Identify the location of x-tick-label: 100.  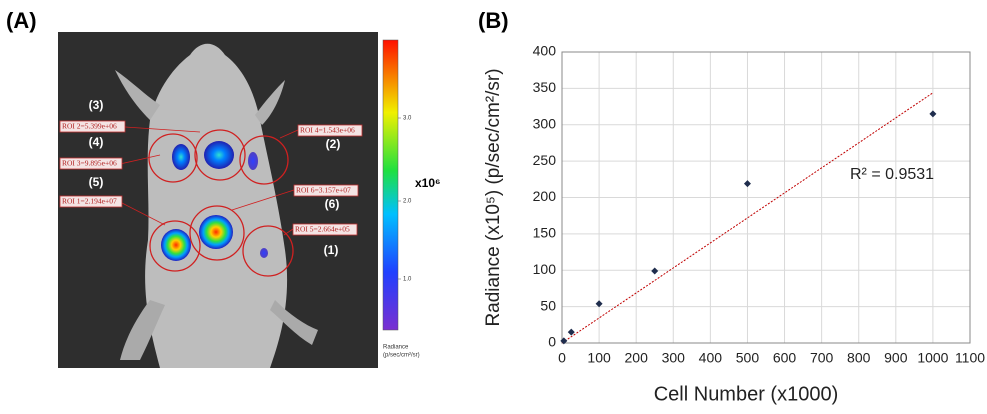
(599, 358).